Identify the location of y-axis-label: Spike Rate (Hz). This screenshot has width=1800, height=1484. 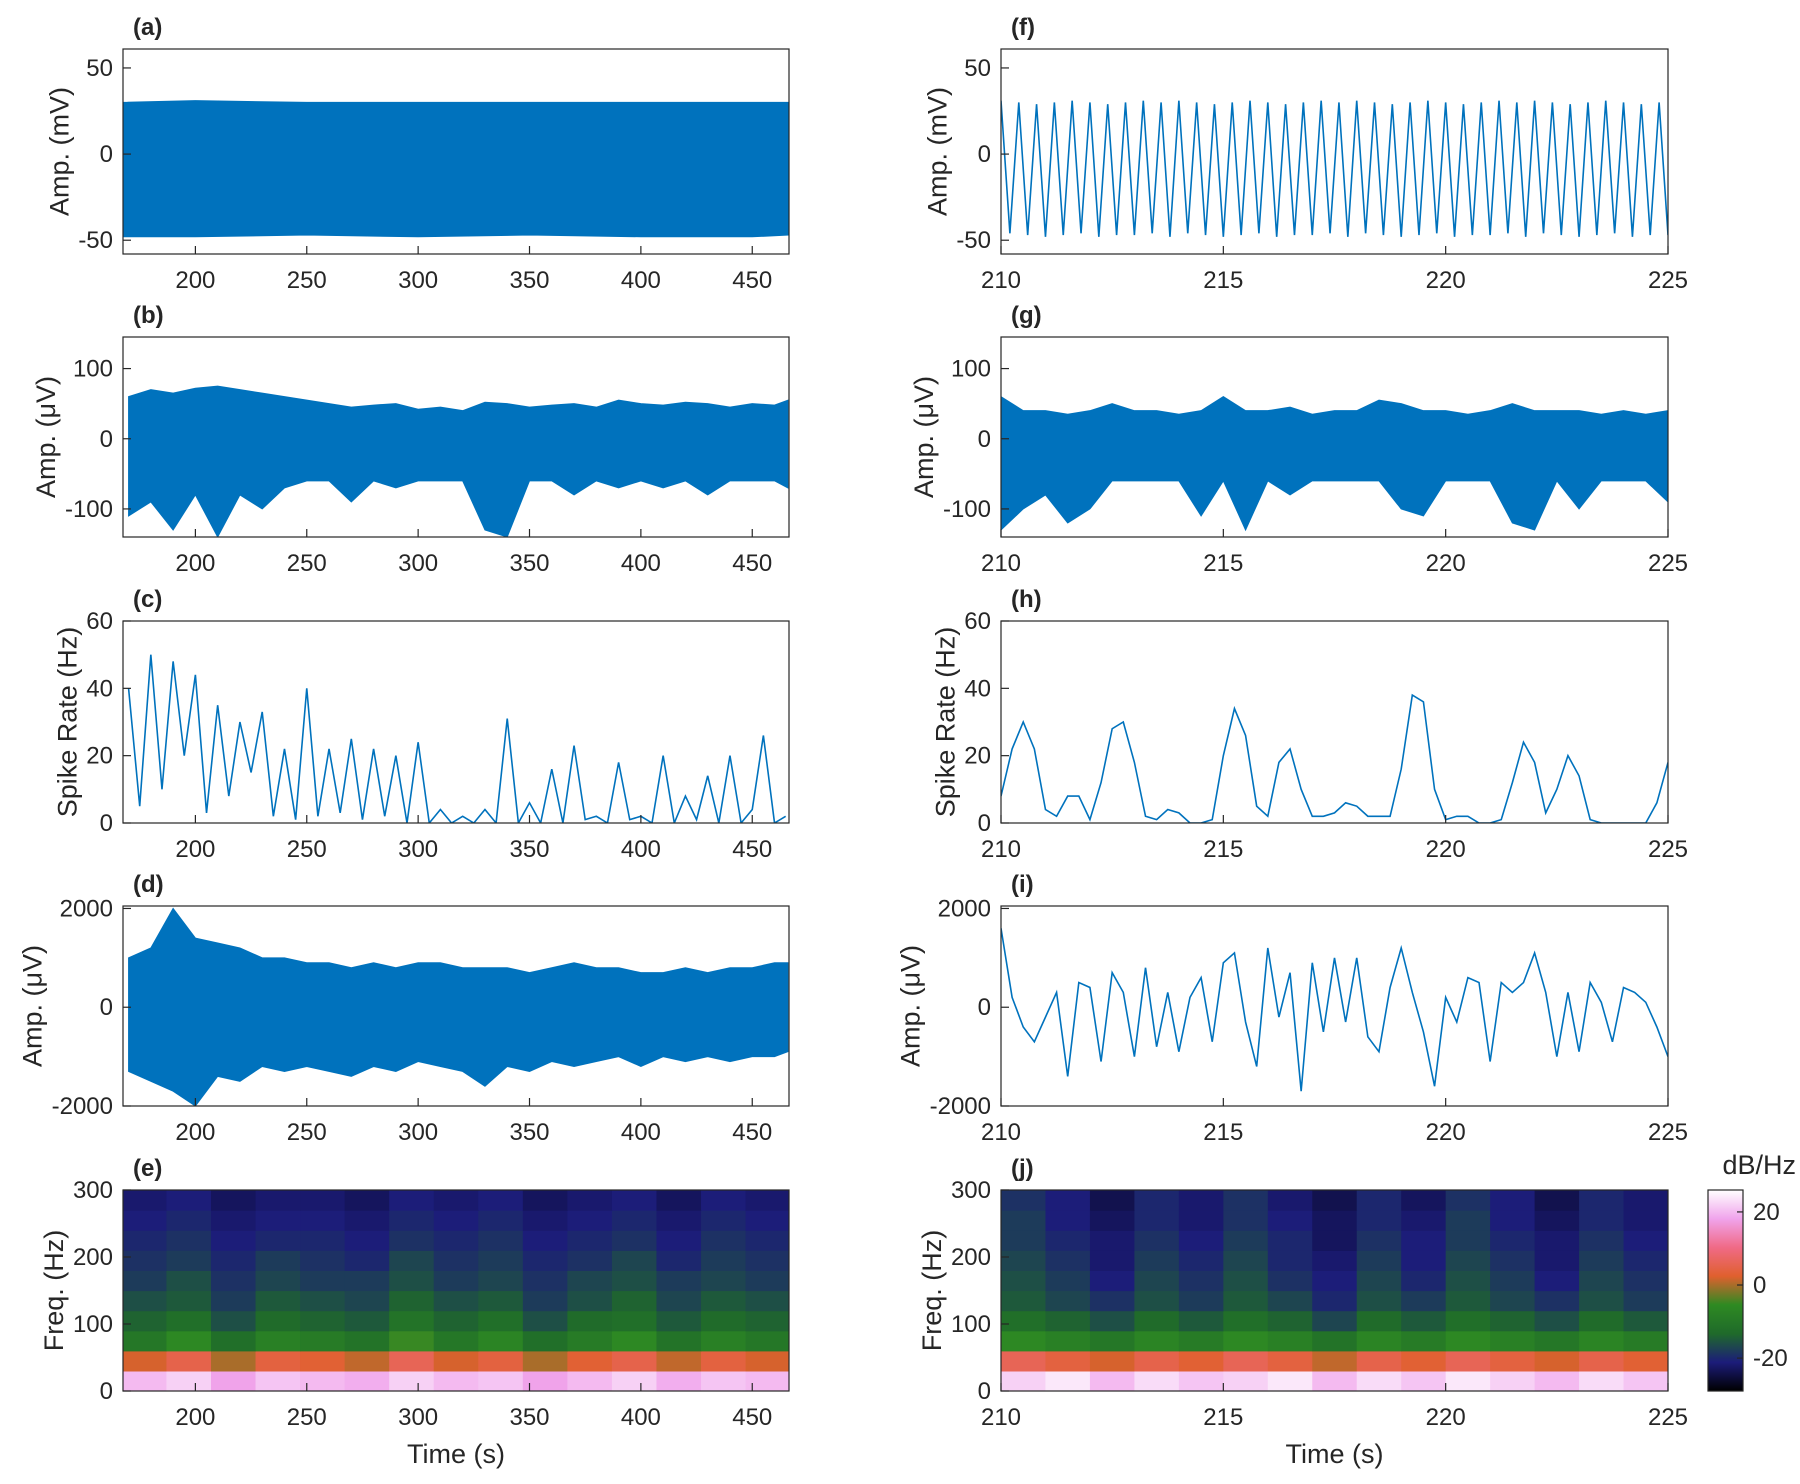
(945, 722).